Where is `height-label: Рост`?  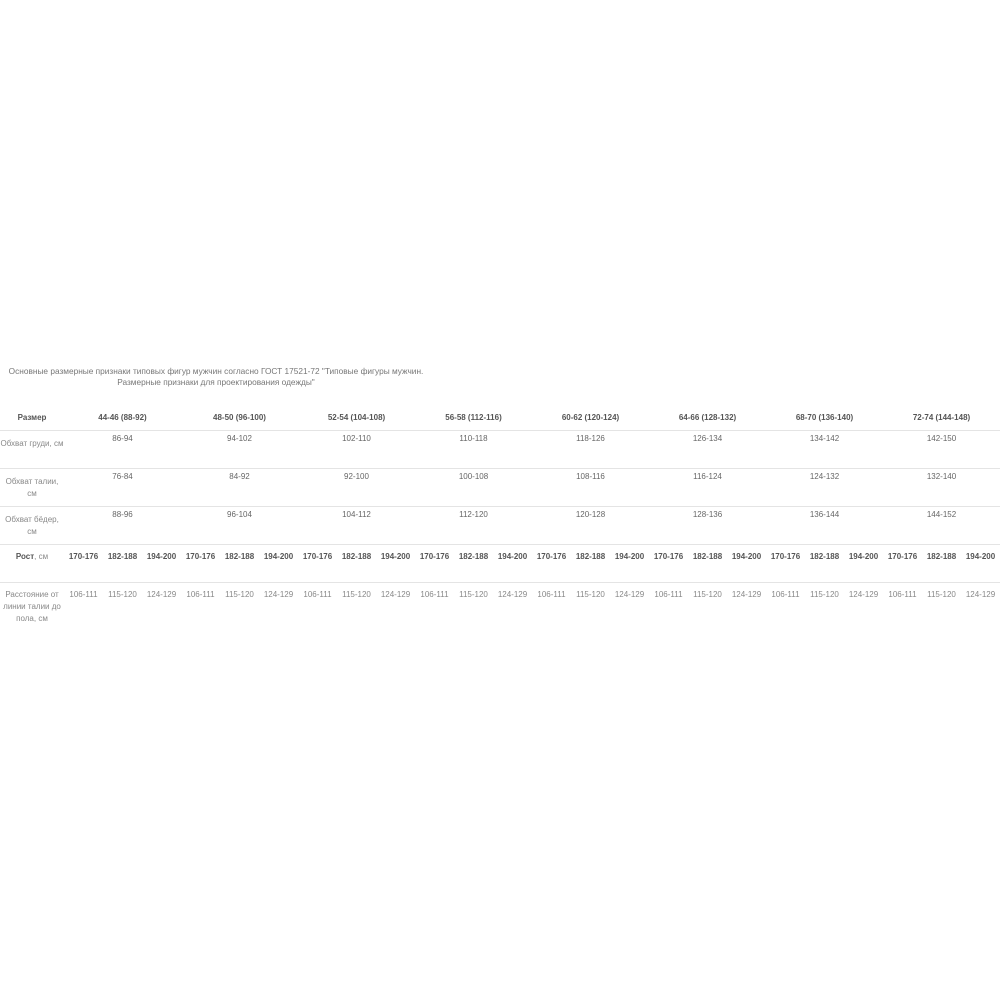
height-label: Рост is located at coordinates (25, 556).